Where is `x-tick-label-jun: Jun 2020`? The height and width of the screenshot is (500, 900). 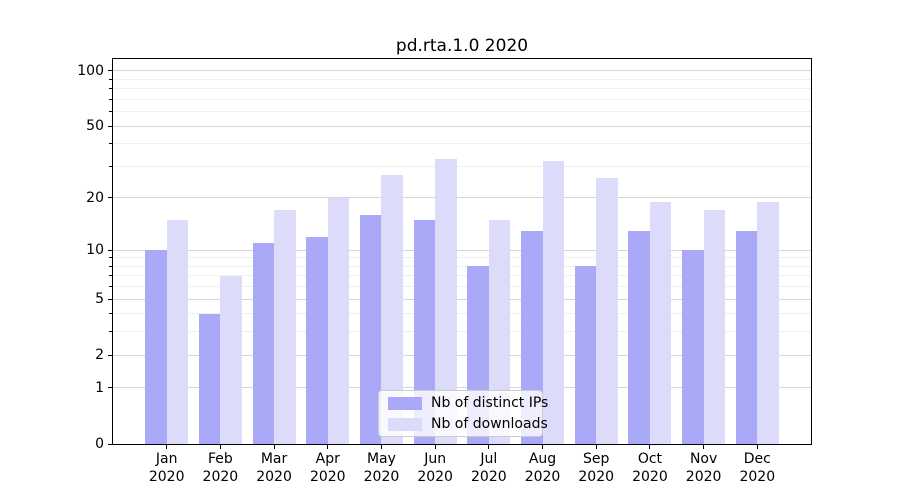 x-tick-label-jun: Jun 2020 is located at coordinates (435, 468).